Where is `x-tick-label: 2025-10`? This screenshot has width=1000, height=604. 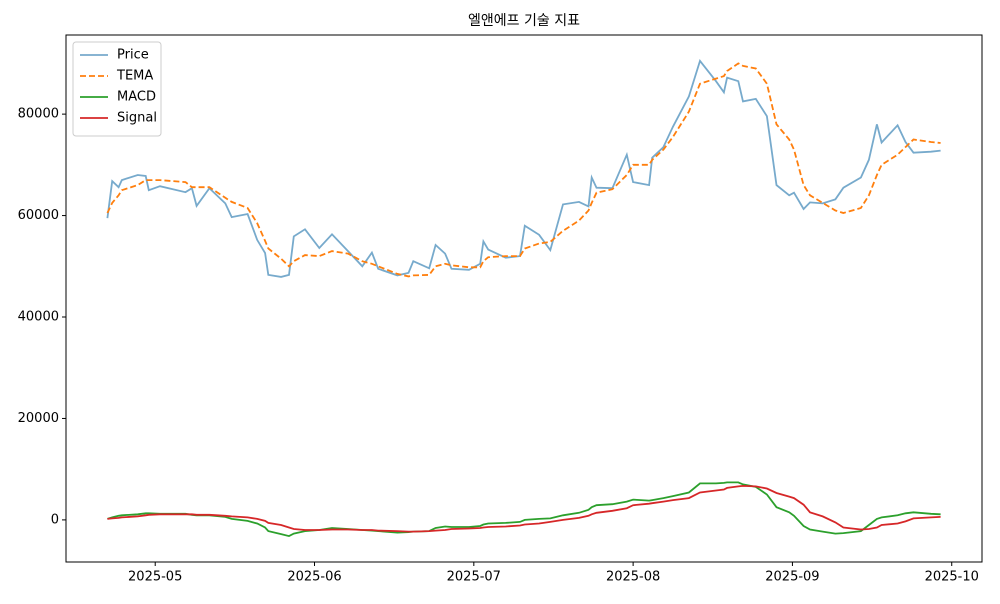 x-tick-label: 2025-10 is located at coordinates (952, 577).